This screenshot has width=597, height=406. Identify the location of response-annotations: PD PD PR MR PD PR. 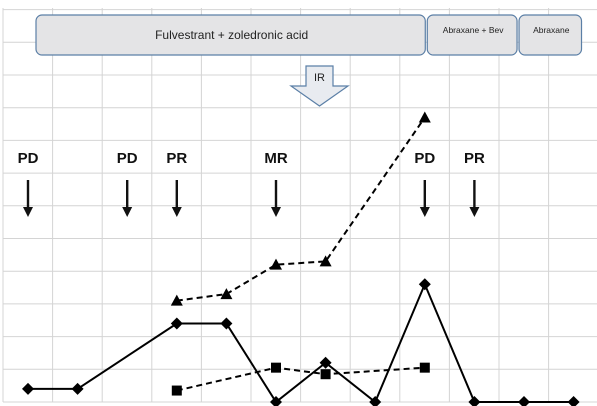
(251, 183).